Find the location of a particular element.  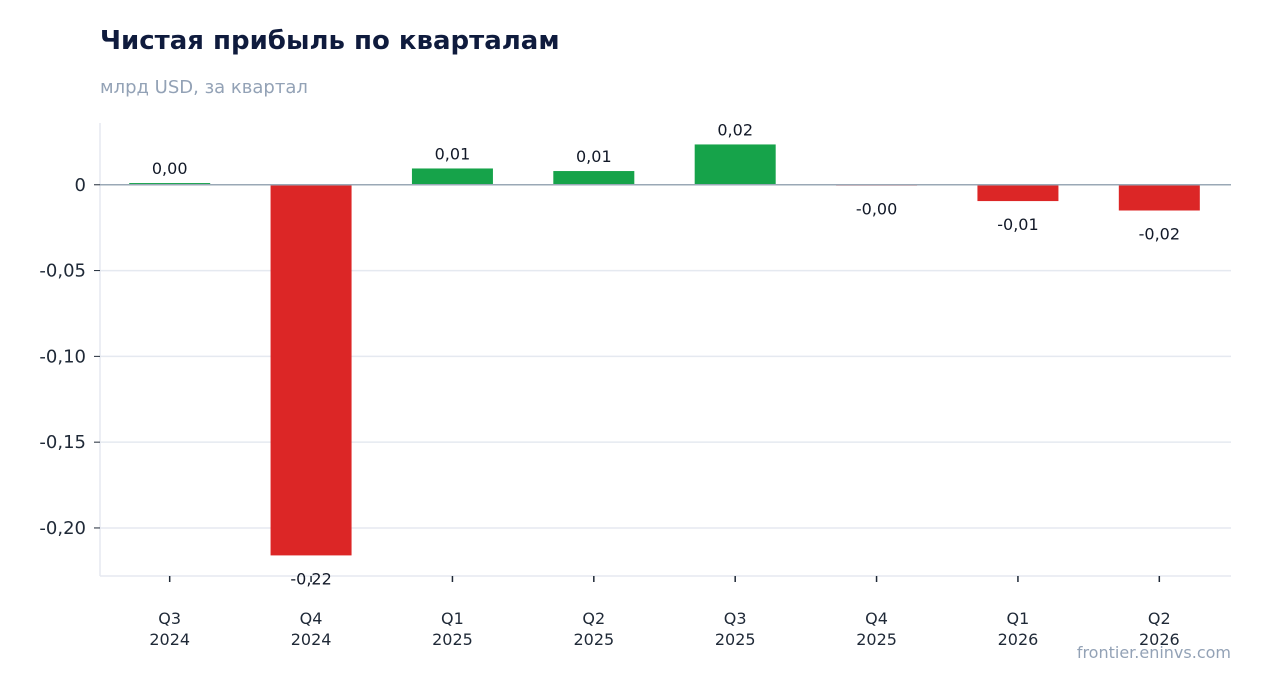

bar-value-label: 0,00 is located at coordinates (170, 168).